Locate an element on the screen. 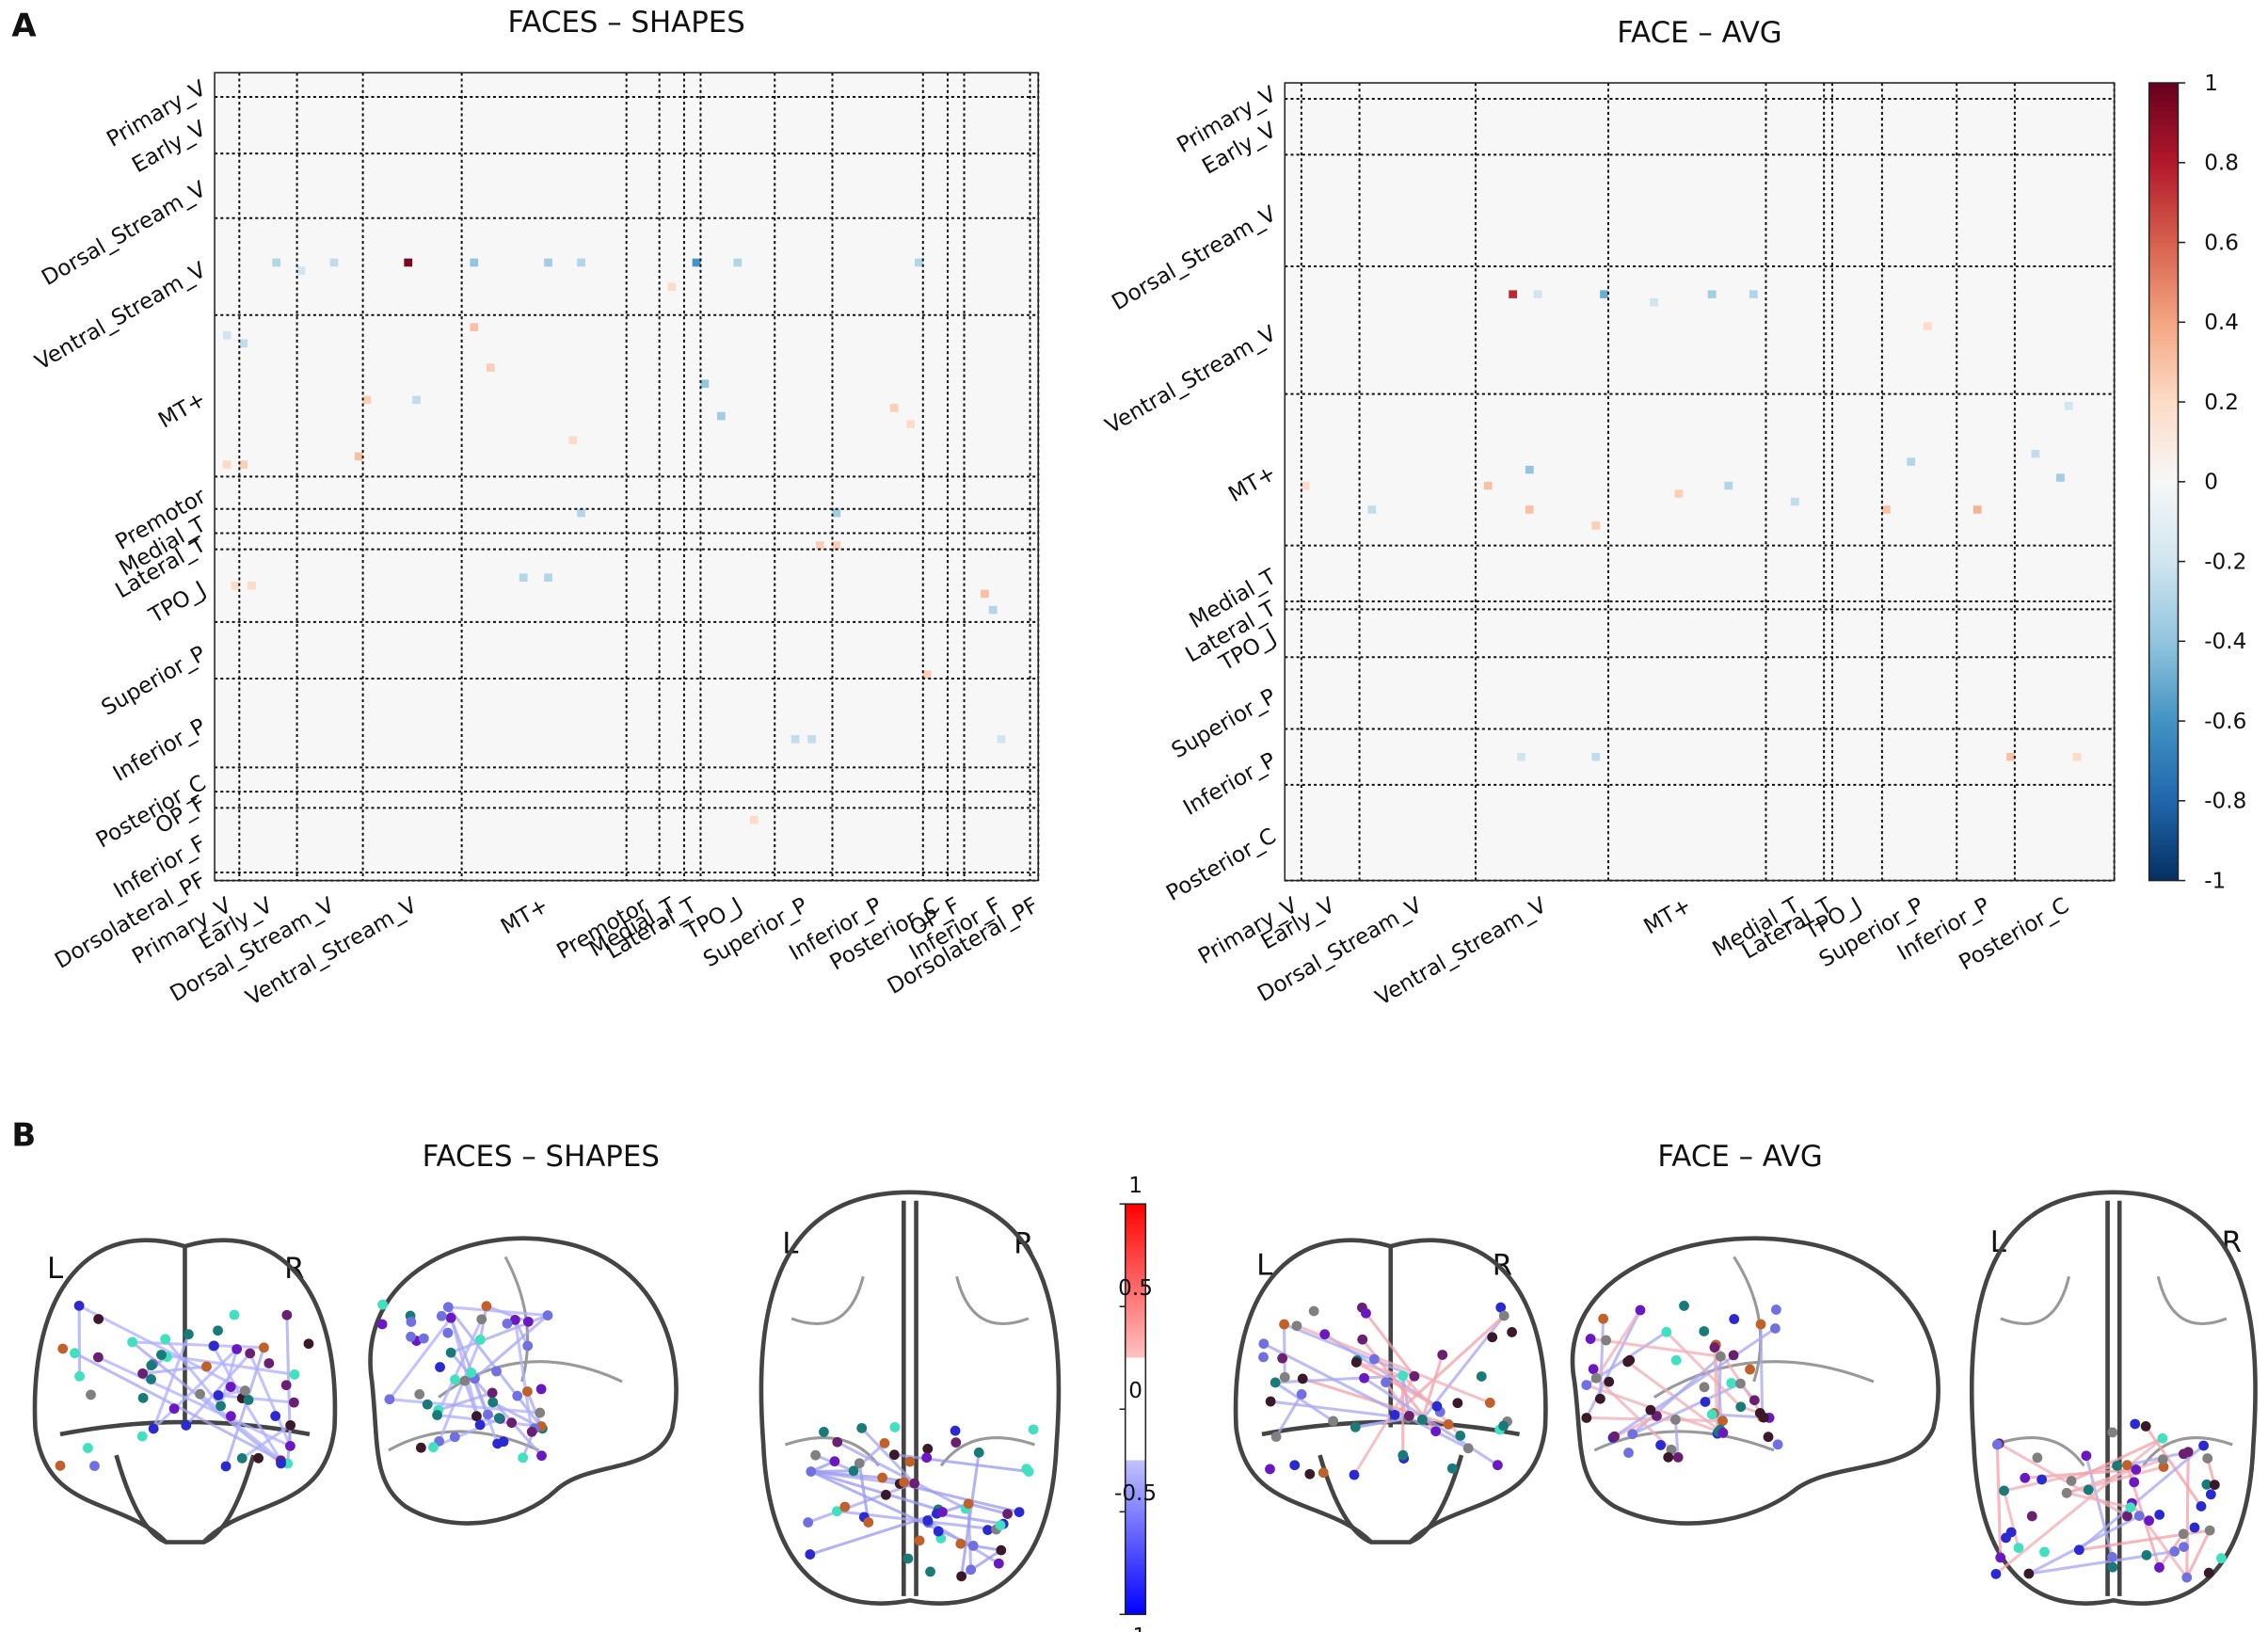  chart-title: FACE – AVG is located at coordinates (1699, 33).